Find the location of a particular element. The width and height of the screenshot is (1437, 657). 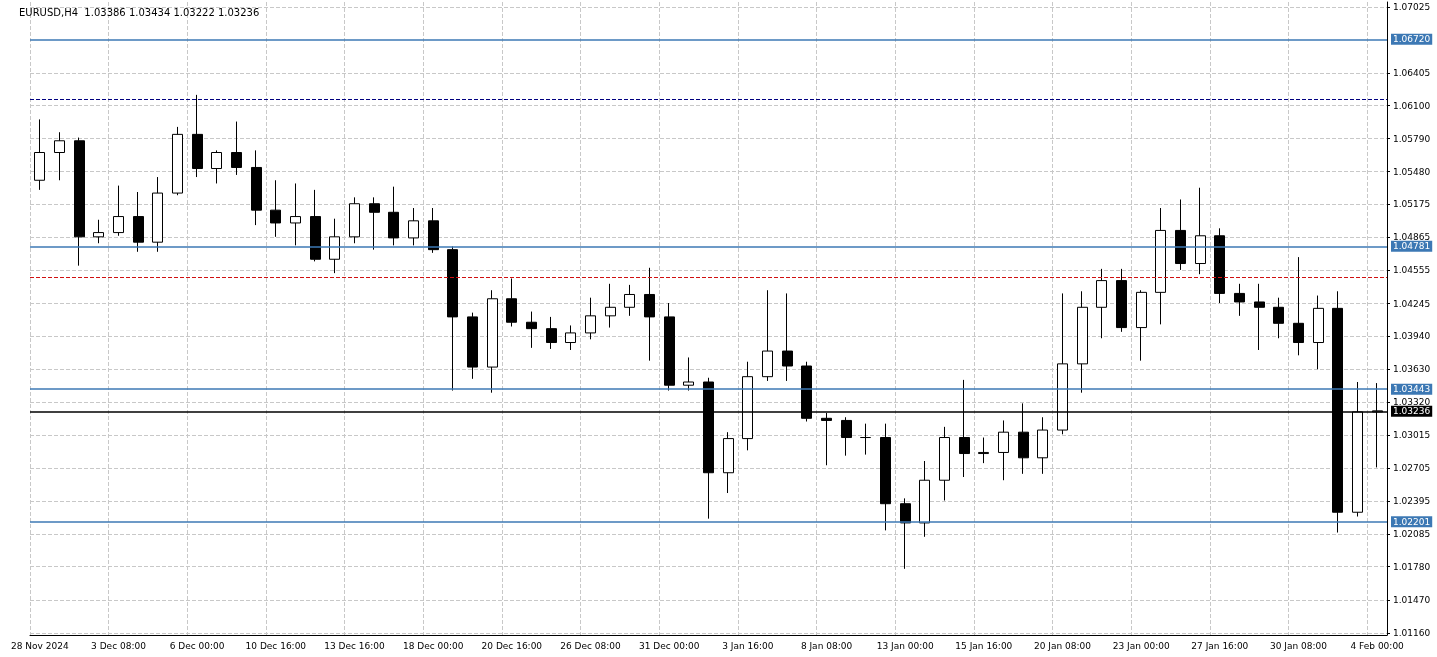

x-tick-label: 28 Nov 2024 is located at coordinates (40, 645).